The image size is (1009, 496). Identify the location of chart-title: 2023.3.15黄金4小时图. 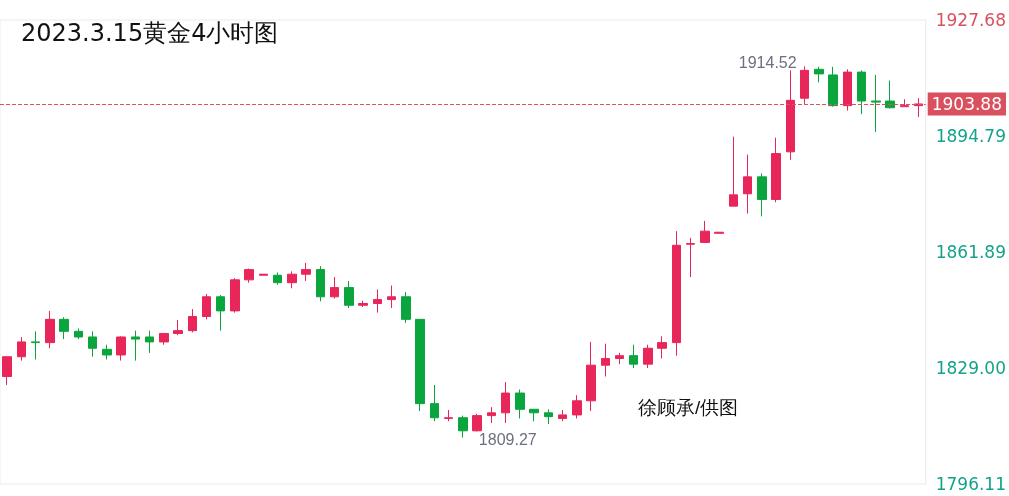
(150, 33).